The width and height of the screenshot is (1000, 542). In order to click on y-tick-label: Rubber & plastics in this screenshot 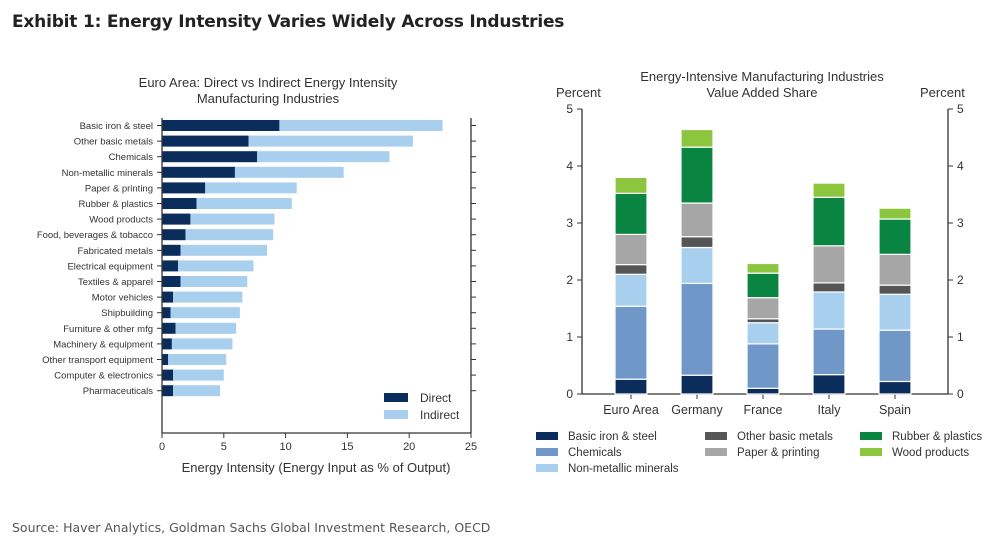, I will do `click(116, 204)`.